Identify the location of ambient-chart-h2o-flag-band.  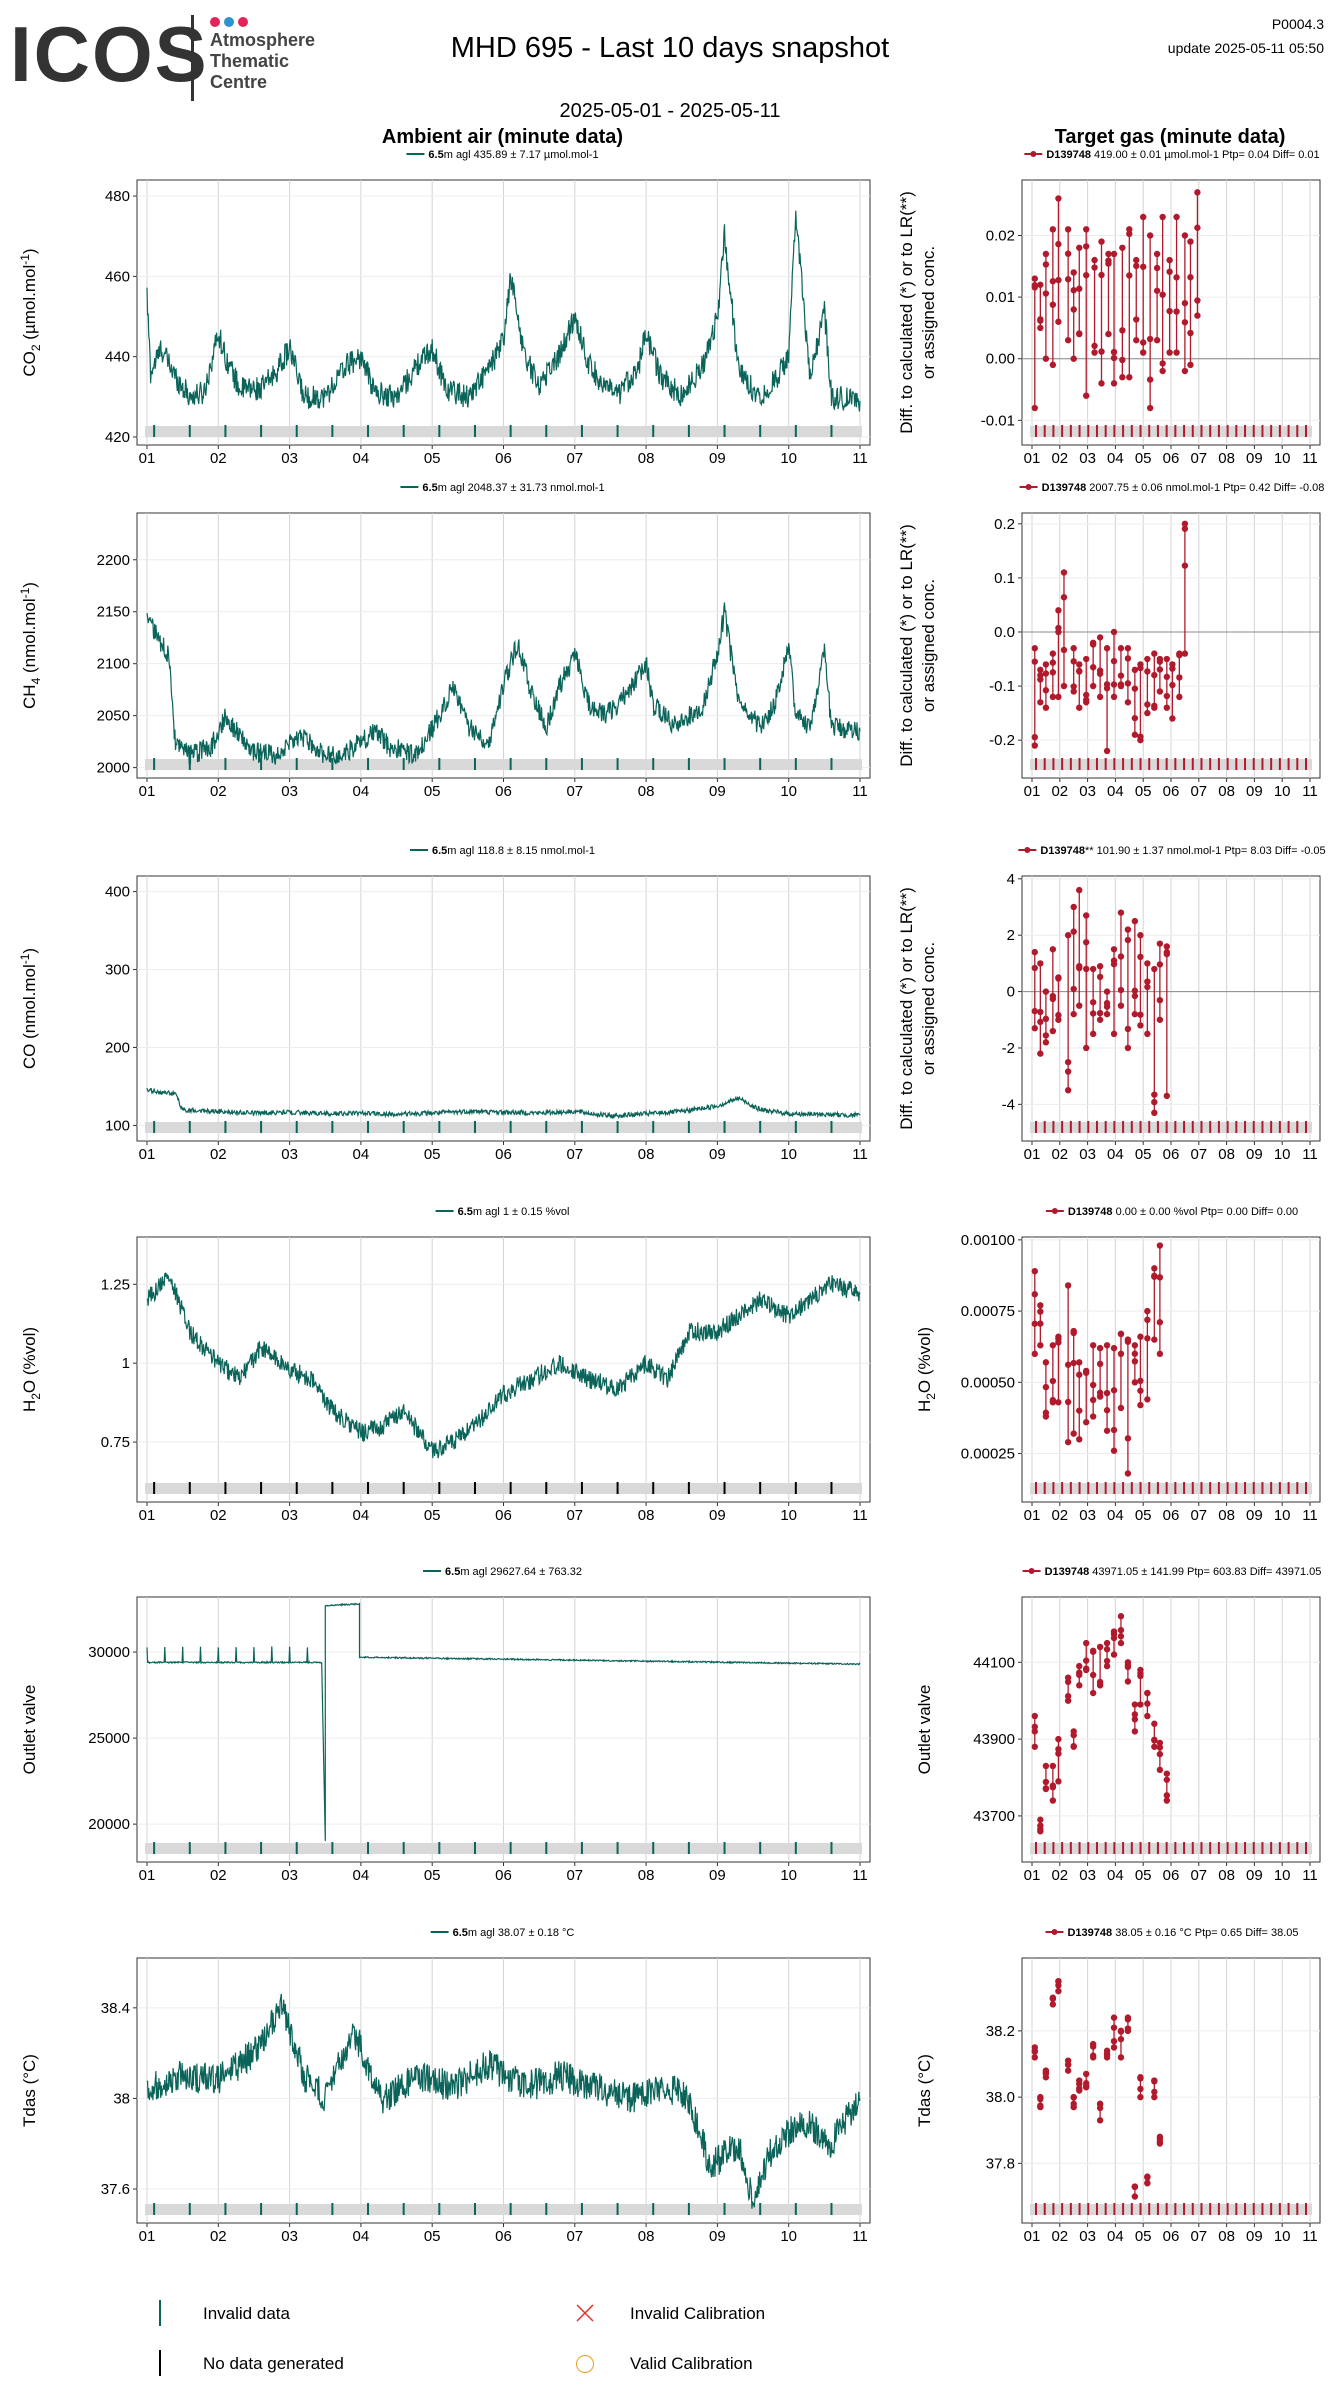
(503, 1488).